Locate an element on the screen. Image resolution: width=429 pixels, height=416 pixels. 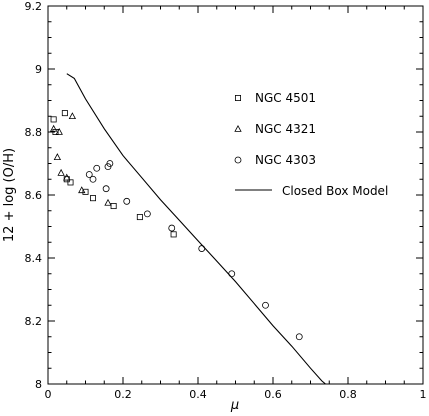
x-axis-label: μ is located at coordinates (234, 405).